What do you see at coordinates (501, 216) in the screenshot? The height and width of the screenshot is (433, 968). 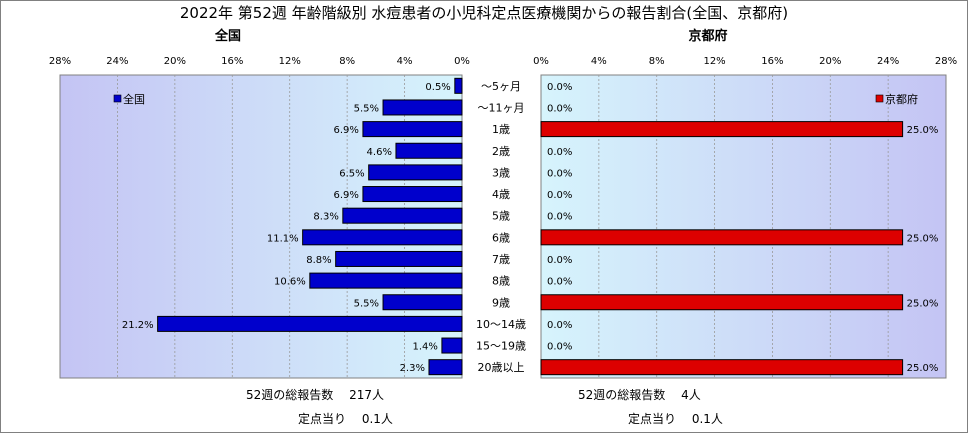 I see `category-label: 5歳` at bounding box center [501, 216].